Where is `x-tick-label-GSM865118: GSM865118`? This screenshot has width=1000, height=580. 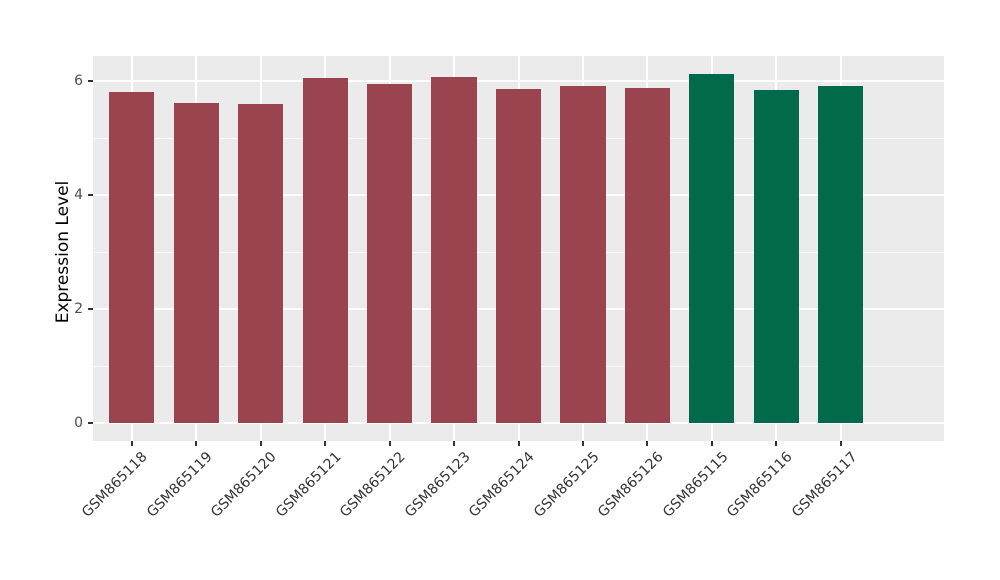 x-tick-label-GSM865118: GSM865118 is located at coordinates (115, 485).